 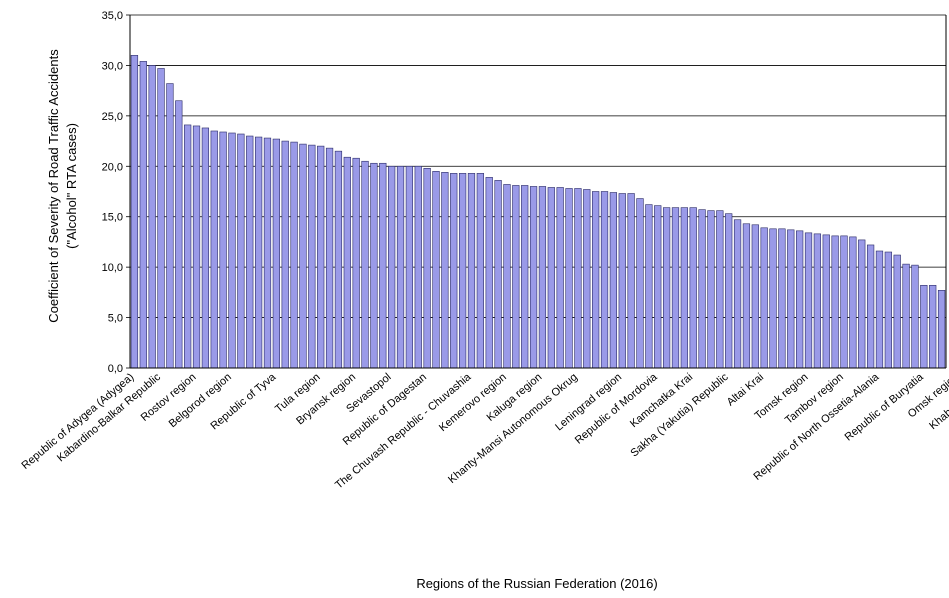 What do you see at coordinates (112, 268) in the screenshot?
I see `y-tick-label: 10,0` at bounding box center [112, 268].